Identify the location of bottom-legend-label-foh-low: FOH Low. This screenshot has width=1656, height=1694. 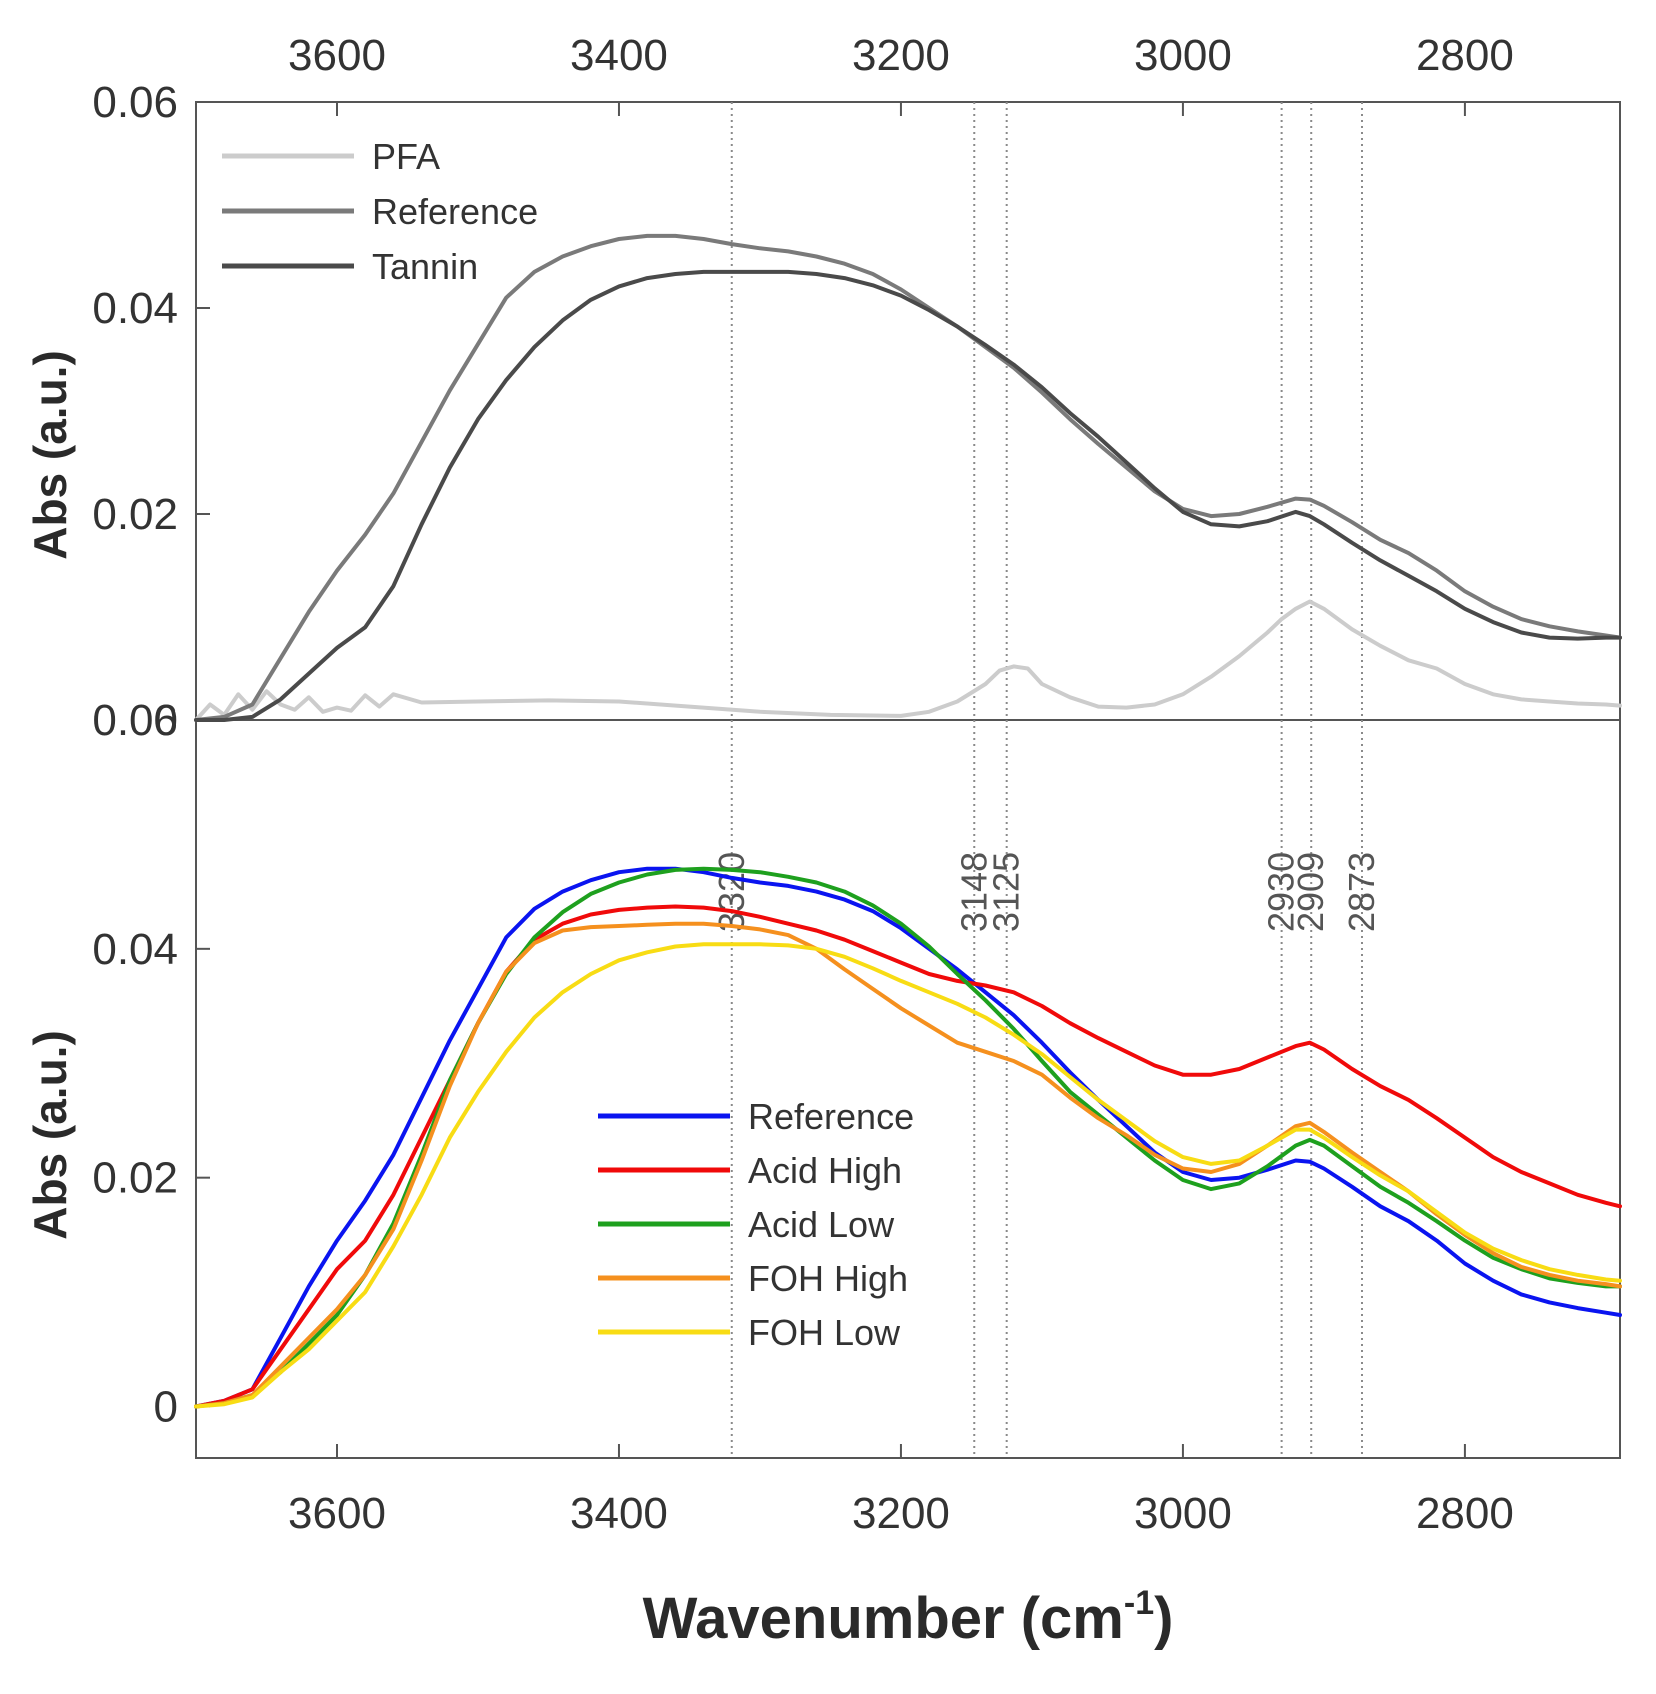
(824, 1332).